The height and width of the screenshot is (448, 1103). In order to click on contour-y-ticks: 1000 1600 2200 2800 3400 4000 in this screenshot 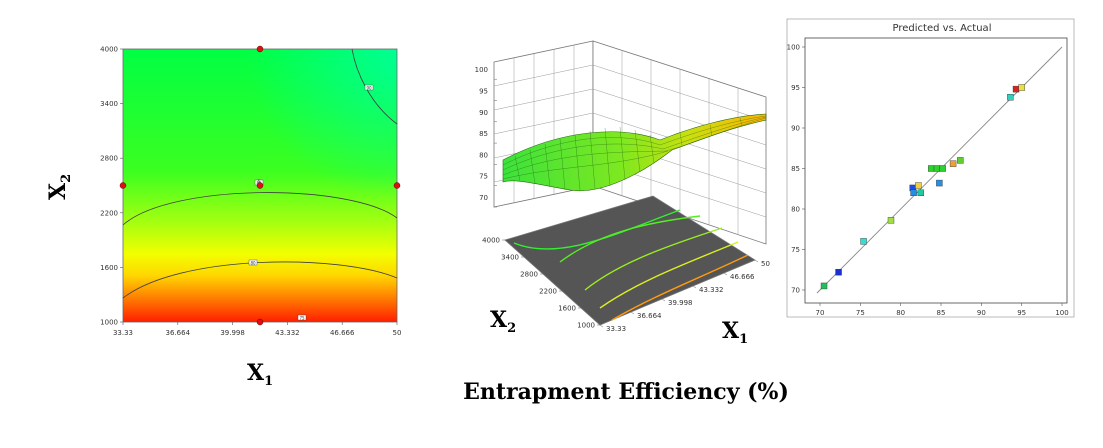, I will do `click(111, 186)`.